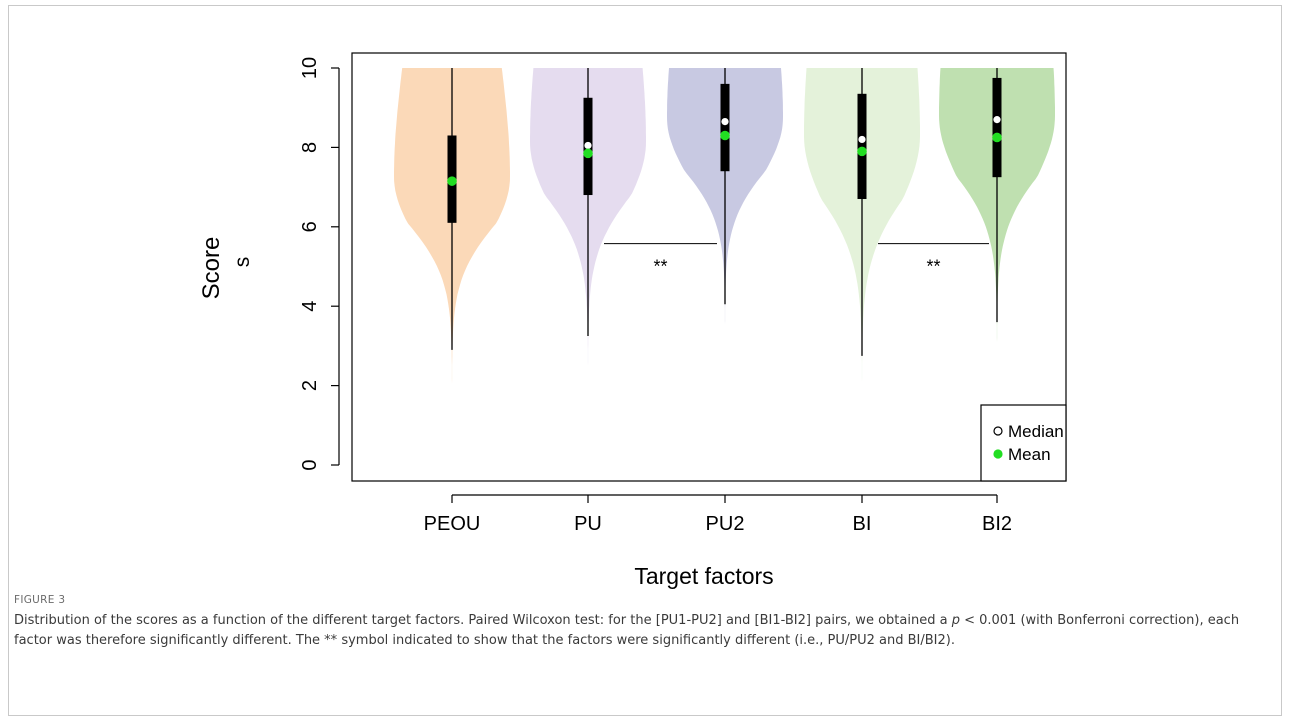  What do you see at coordinates (310, 385) in the screenshot?
I see `y-tick-label: 2` at bounding box center [310, 385].